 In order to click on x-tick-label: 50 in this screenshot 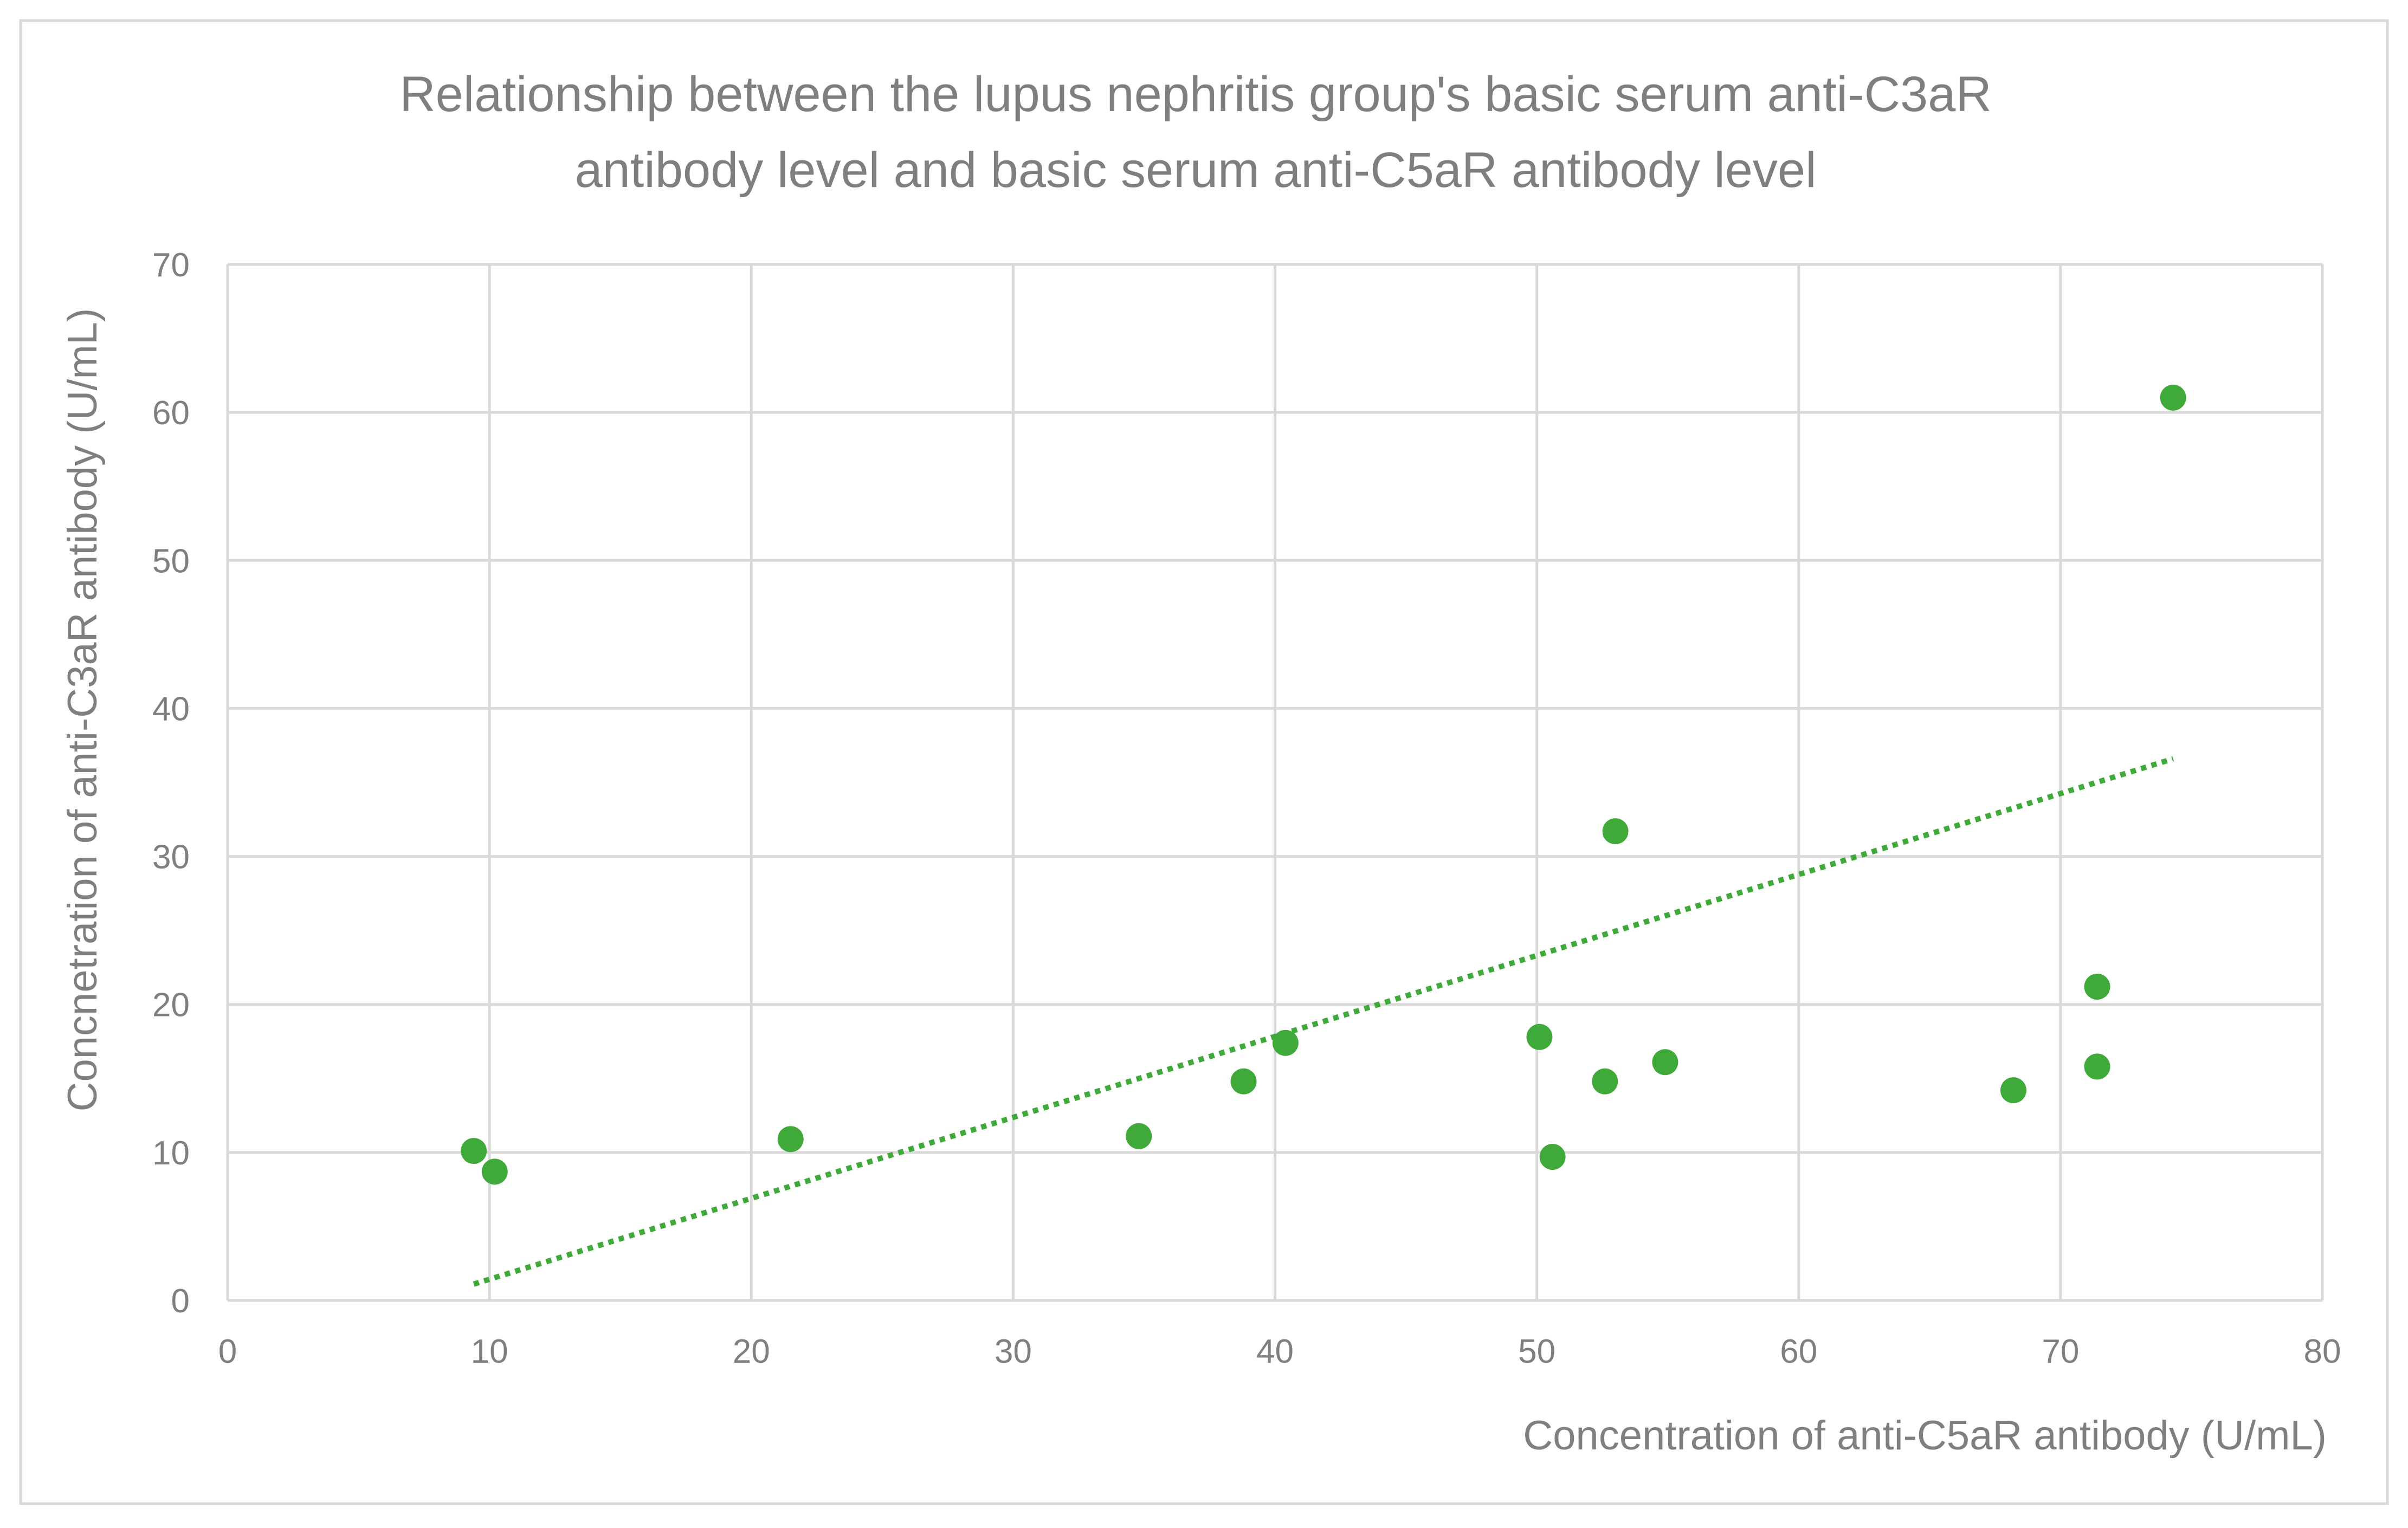, I will do `click(1536, 1351)`.